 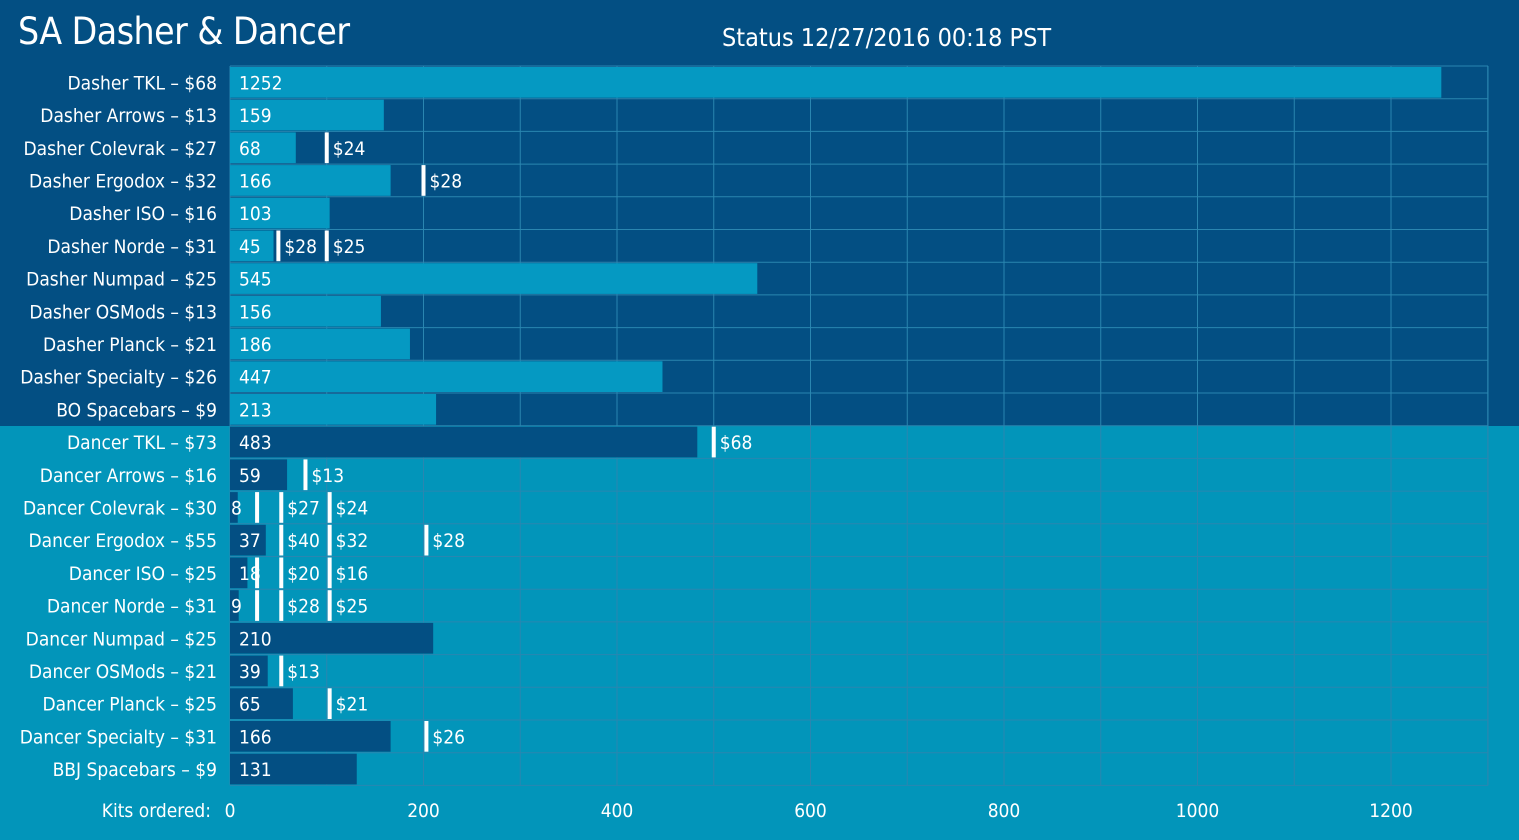 I want to click on value-label: 37, so click(x=250, y=541).